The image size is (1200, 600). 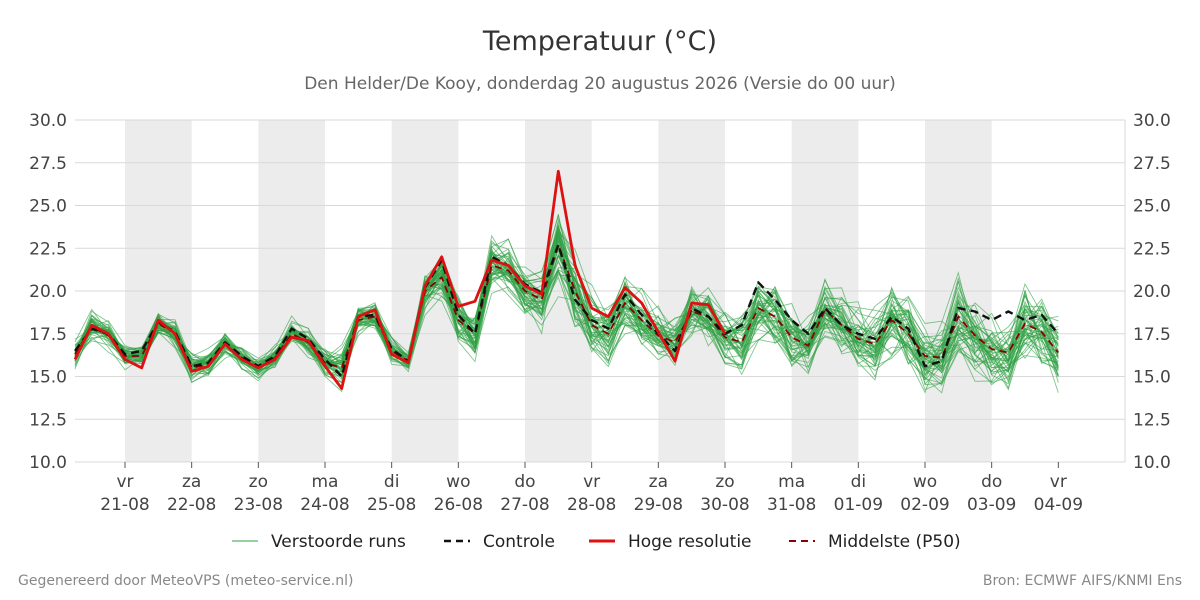 I want to click on x-tick-day-10: ma, so click(x=791, y=482).